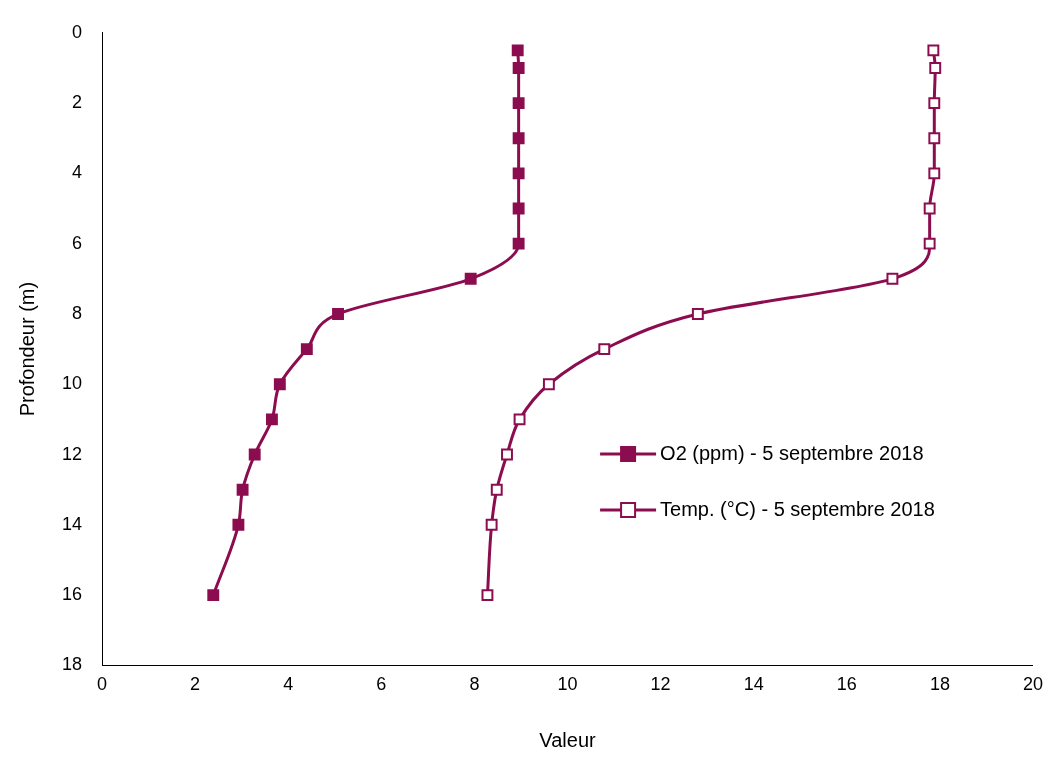 The image size is (1054, 765). What do you see at coordinates (72, 594) in the screenshot?
I see `y-tick-label: 16` at bounding box center [72, 594].